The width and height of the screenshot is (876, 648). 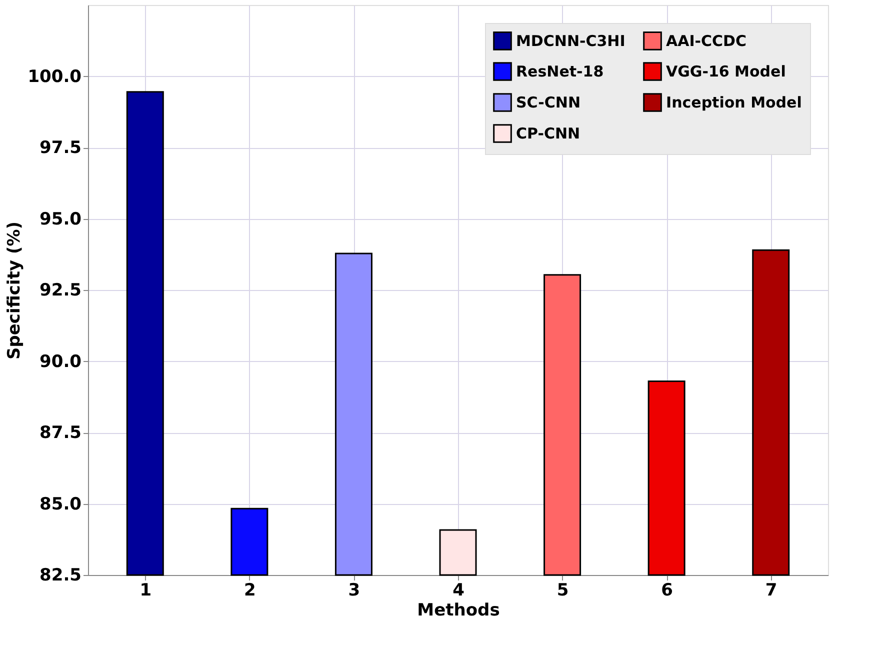 What do you see at coordinates (548, 103) in the screenshot?
I see `legend-label: SC-CNN` at bounding box center [548, 103].